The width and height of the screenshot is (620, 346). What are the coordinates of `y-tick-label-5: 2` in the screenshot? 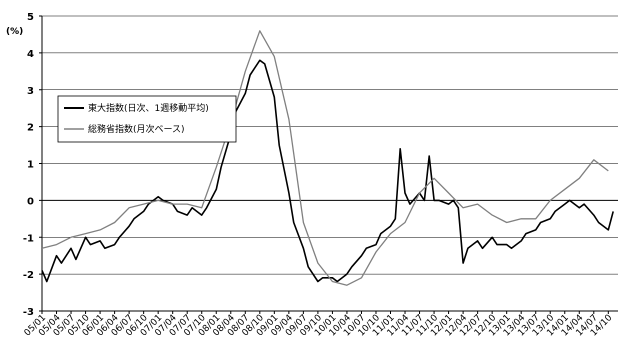 It's located at (30, 128).